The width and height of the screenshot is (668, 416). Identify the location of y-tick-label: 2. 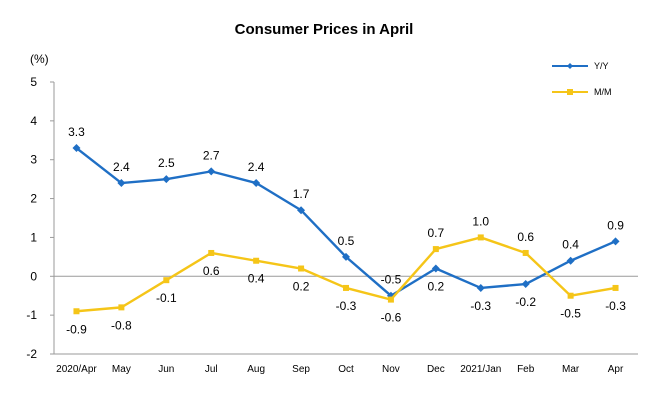
(33, 199).